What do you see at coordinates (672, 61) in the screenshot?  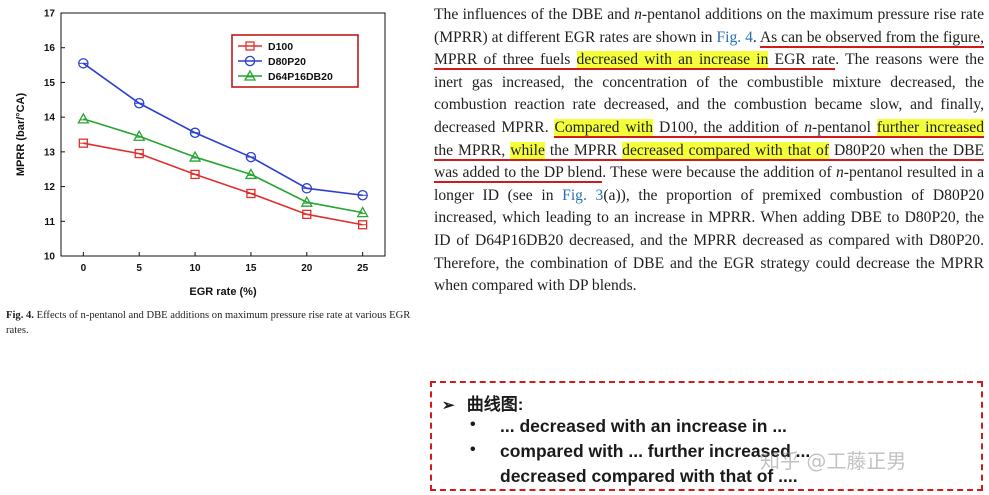 I see `highlighted-phrase: decreased with an increase in` at bounding box center [672, 61].